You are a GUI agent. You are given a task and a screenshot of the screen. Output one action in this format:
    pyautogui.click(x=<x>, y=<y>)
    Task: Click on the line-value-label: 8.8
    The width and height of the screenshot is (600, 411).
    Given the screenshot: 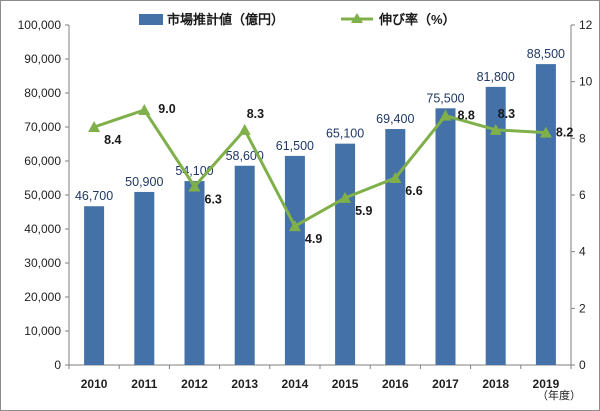 What is the action you would take?
    pyautogui.click(x=466, y=116)
    